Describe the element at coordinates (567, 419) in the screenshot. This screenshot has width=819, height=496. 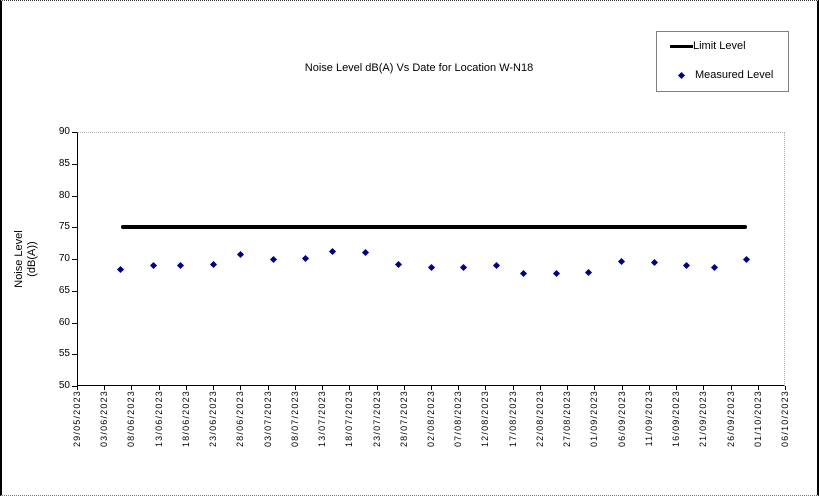
I see `x-tick-label: 27/08/2023` at that location.